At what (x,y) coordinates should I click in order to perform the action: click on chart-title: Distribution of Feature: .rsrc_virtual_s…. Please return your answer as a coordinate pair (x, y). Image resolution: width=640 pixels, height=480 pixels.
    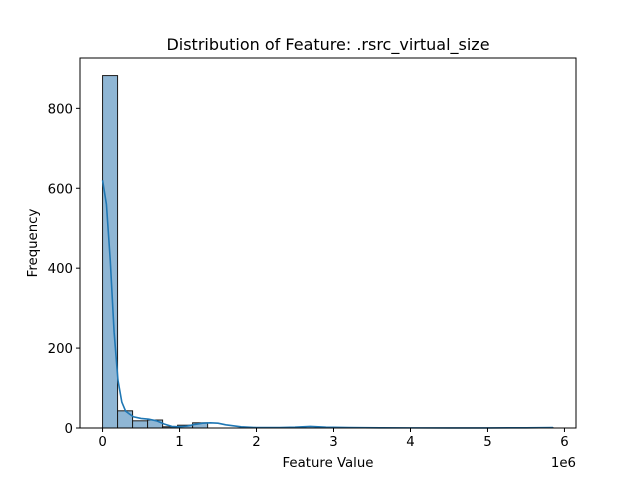
    Looking at the image, I should click on (327, 45).